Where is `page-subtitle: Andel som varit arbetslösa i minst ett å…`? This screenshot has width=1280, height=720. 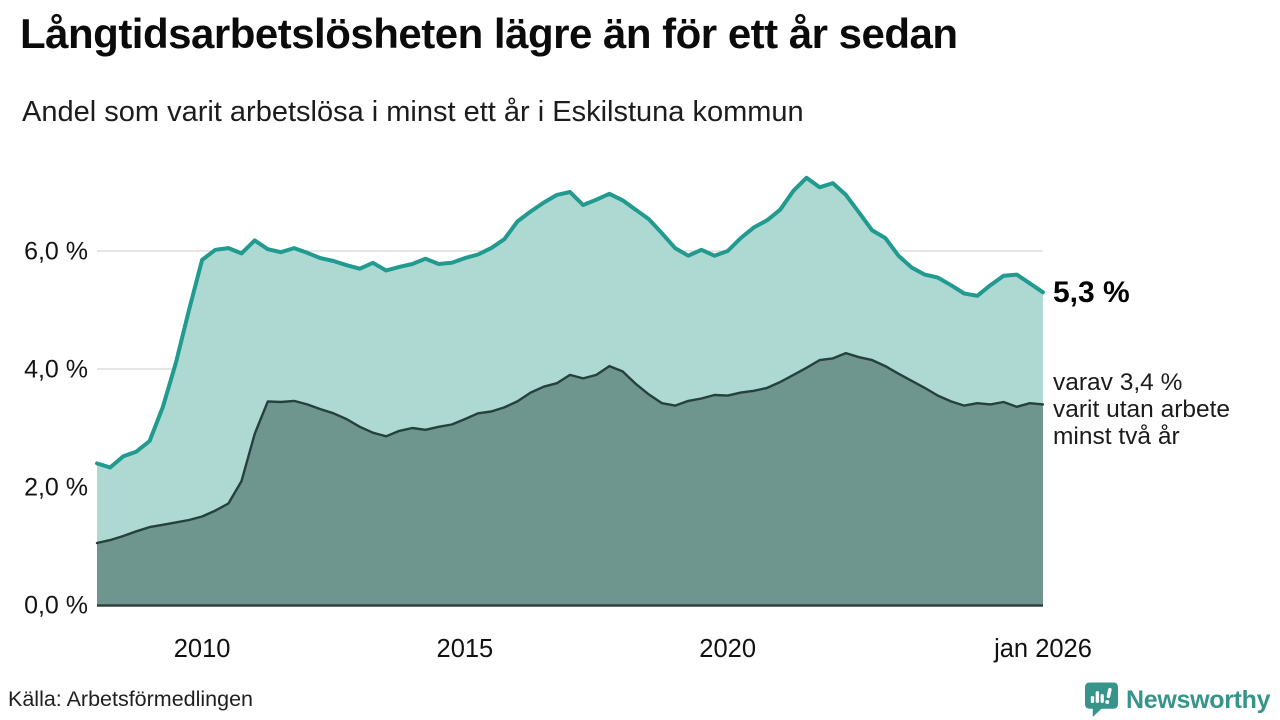 page-subtitle: Andel som varit arbetslösa i minst ett å… is located at coordinates (413, 112).